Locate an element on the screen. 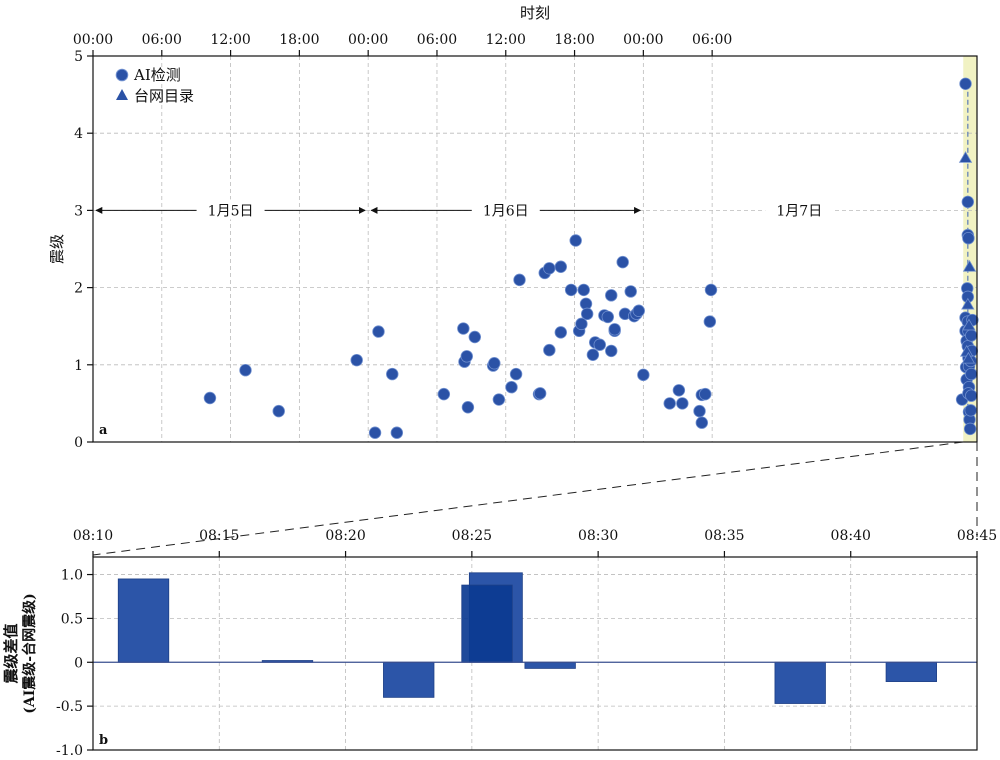 This screenshot has height=760, width=1000. legend-label-catalog: 台网目录 is located at coordinates (164, 96).